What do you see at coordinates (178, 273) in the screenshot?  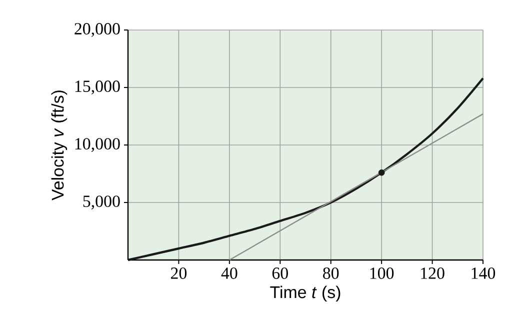 I see `x-tick-label: 20` at bounding box center [178, 273].